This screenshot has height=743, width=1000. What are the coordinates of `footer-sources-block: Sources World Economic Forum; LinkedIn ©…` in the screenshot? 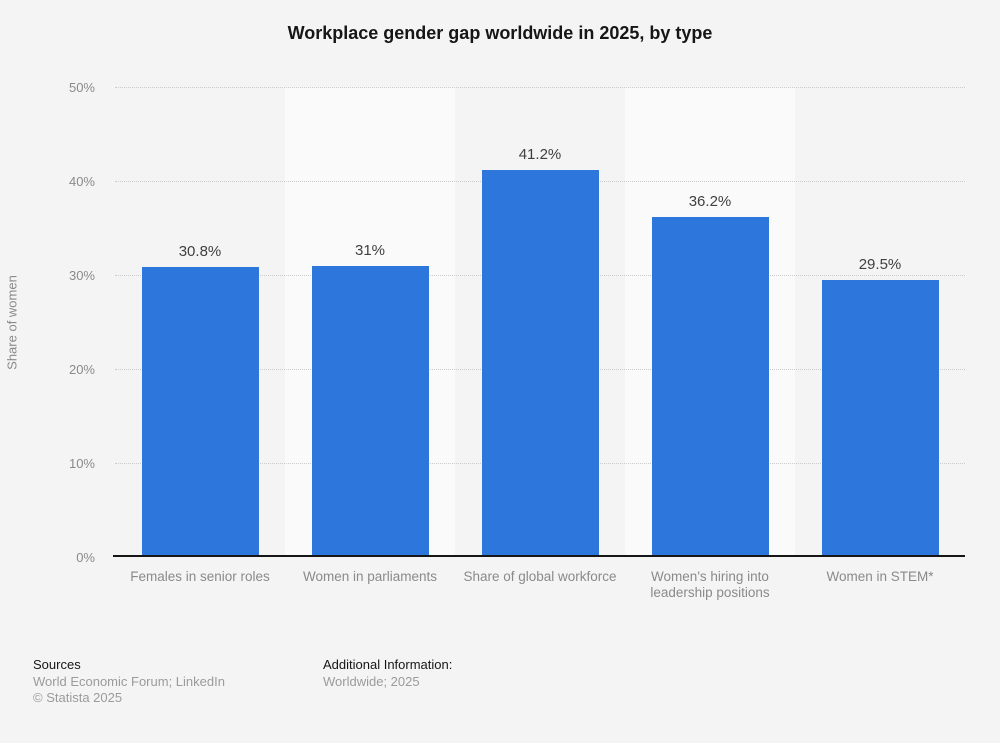 It's located at (129, 682).